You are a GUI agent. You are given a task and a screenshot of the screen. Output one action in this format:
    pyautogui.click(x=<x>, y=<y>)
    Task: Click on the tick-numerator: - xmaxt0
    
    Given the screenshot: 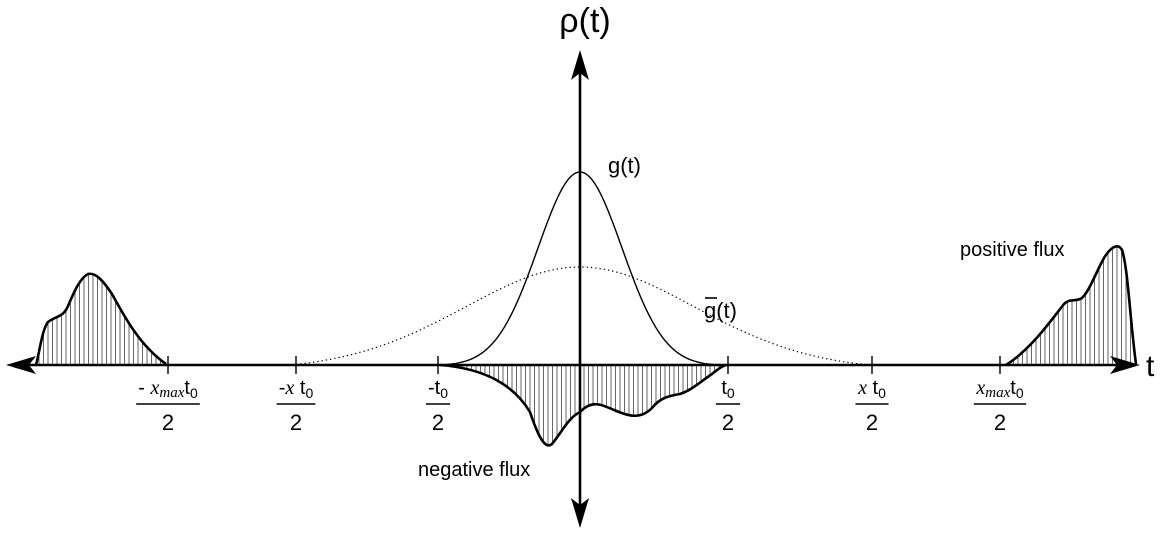 What is the action you would take?
    pyautogui.click(x=168, y=389)
    